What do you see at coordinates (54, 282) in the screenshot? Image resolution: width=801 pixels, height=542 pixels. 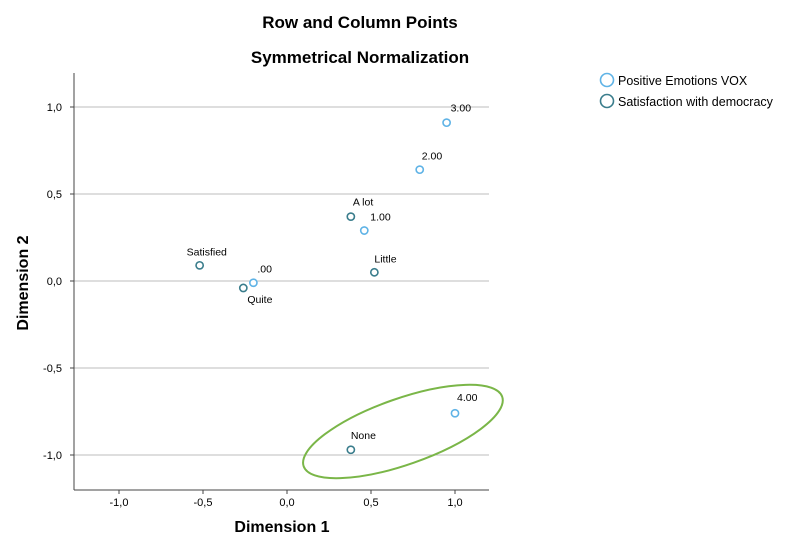 I see `y-tick-label: 0,0` at bounding box center [54, 282].